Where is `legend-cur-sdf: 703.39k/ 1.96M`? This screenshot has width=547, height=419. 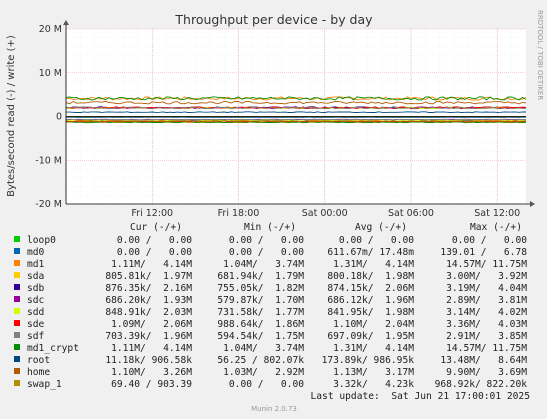 legend-cur-sdf: 703.39k/ 1.96M is located at coordinates (148, 336).